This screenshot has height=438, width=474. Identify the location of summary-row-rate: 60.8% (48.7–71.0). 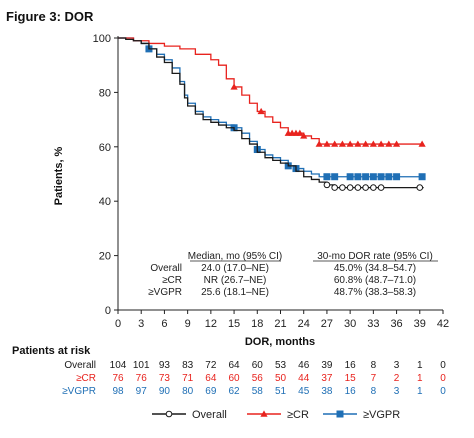
(375, 280).